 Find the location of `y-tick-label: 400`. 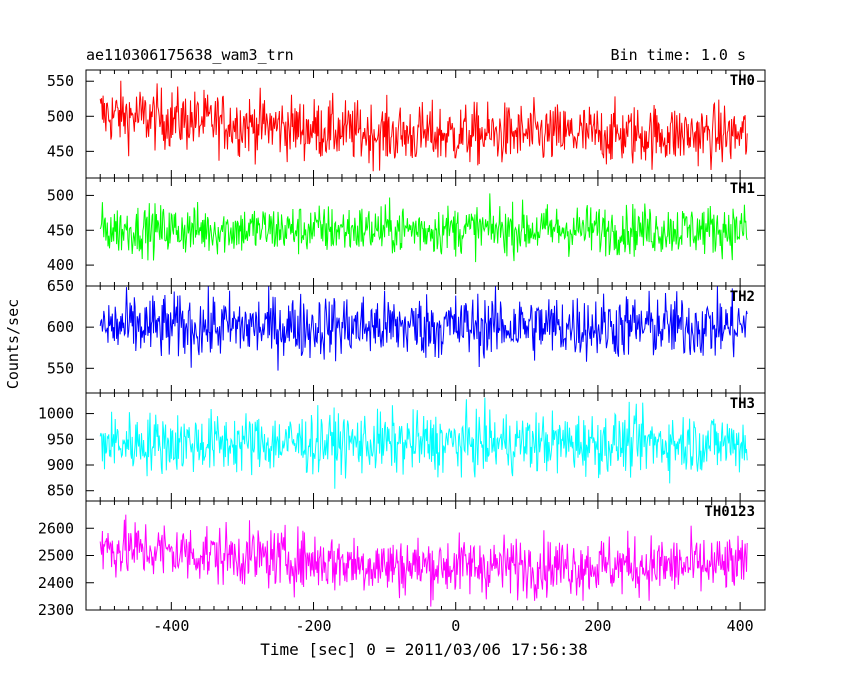

y-tick-label: 400 is located at coordinates (60, 265).